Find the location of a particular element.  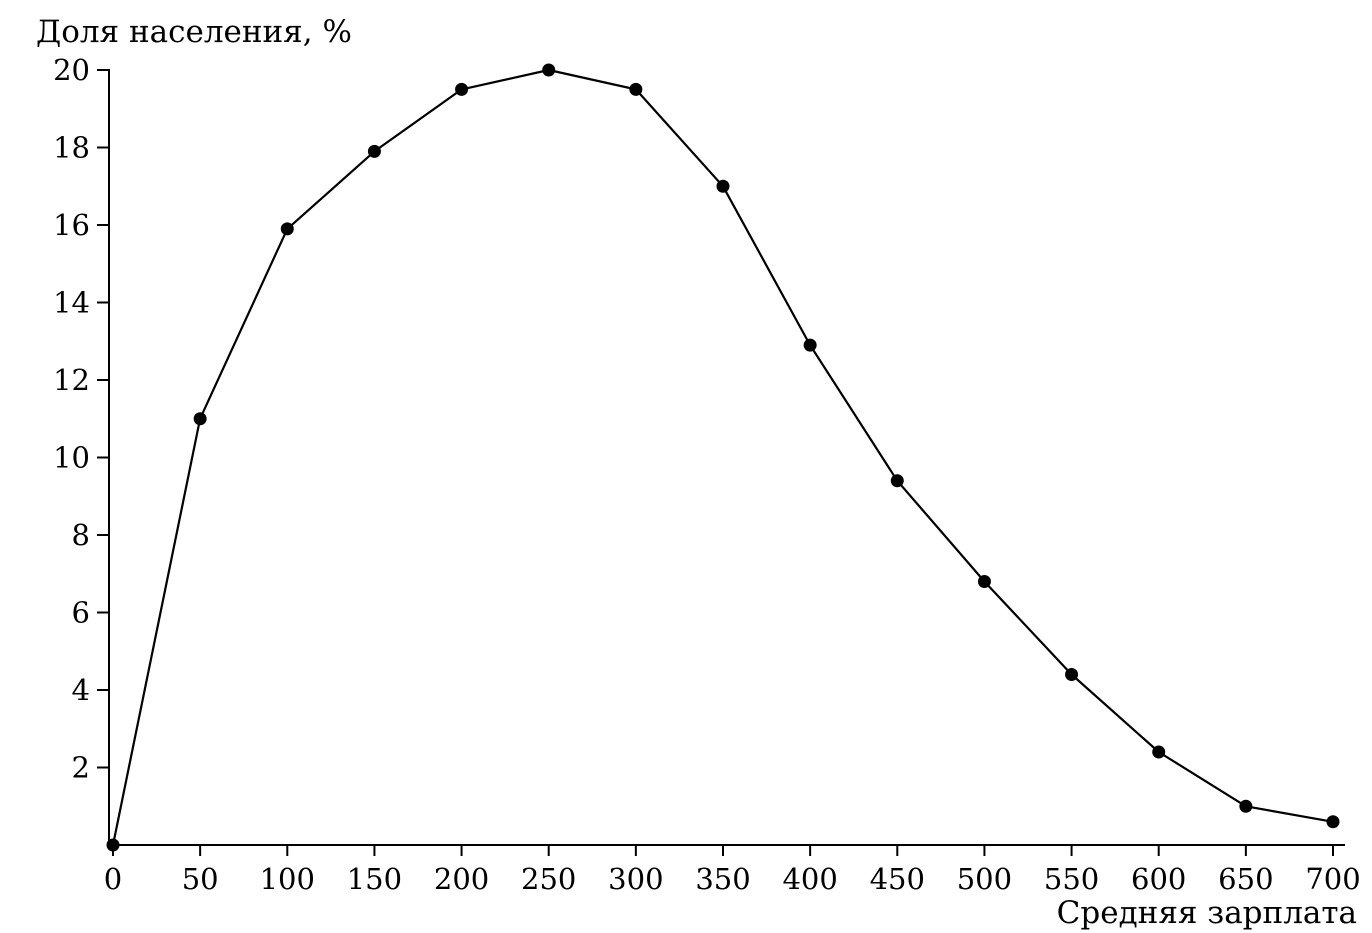

x-tick-label: 400 is located at coordinates (809, 879).